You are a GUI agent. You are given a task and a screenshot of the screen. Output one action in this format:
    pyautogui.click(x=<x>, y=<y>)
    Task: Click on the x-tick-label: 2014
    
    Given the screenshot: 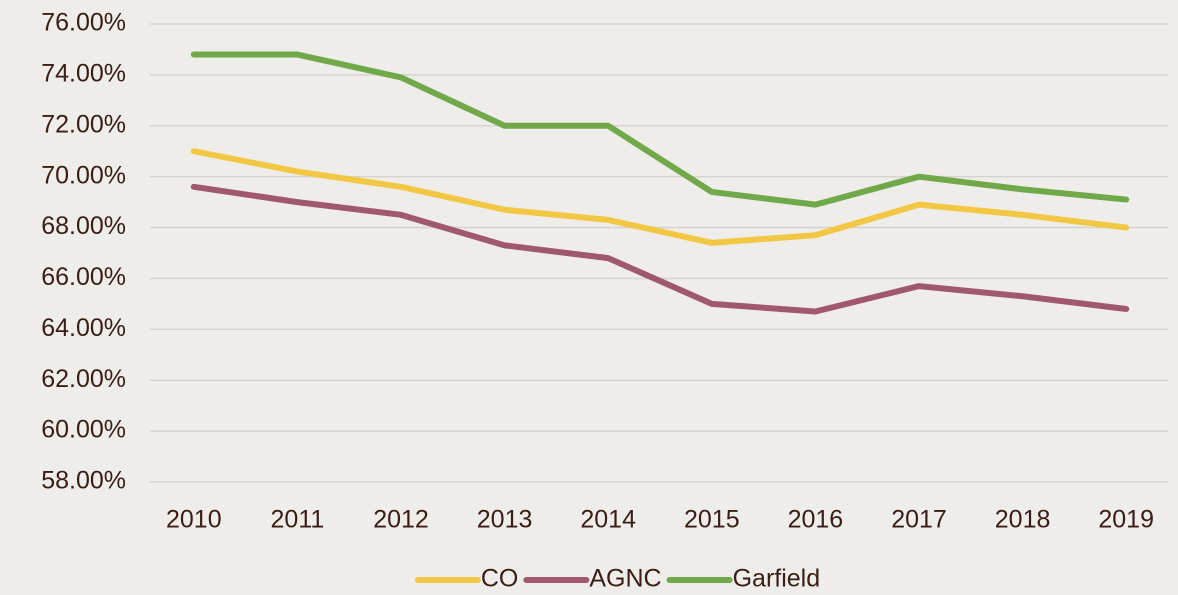 What is the action you would take?
    pyautogui.click(x=608, y=520)
    